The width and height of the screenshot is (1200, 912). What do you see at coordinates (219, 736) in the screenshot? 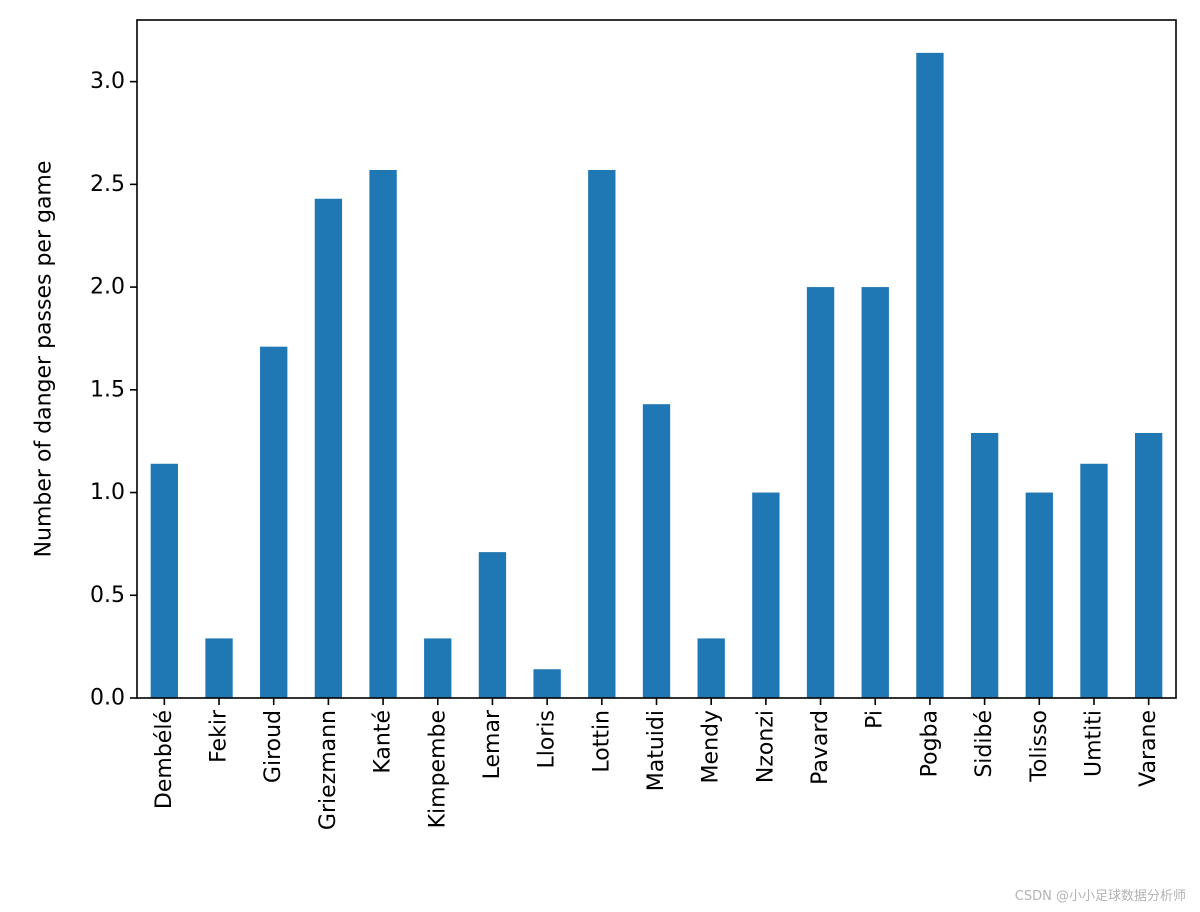
I see `x-tick-label: Fekir` at bounding box center [219, 736].